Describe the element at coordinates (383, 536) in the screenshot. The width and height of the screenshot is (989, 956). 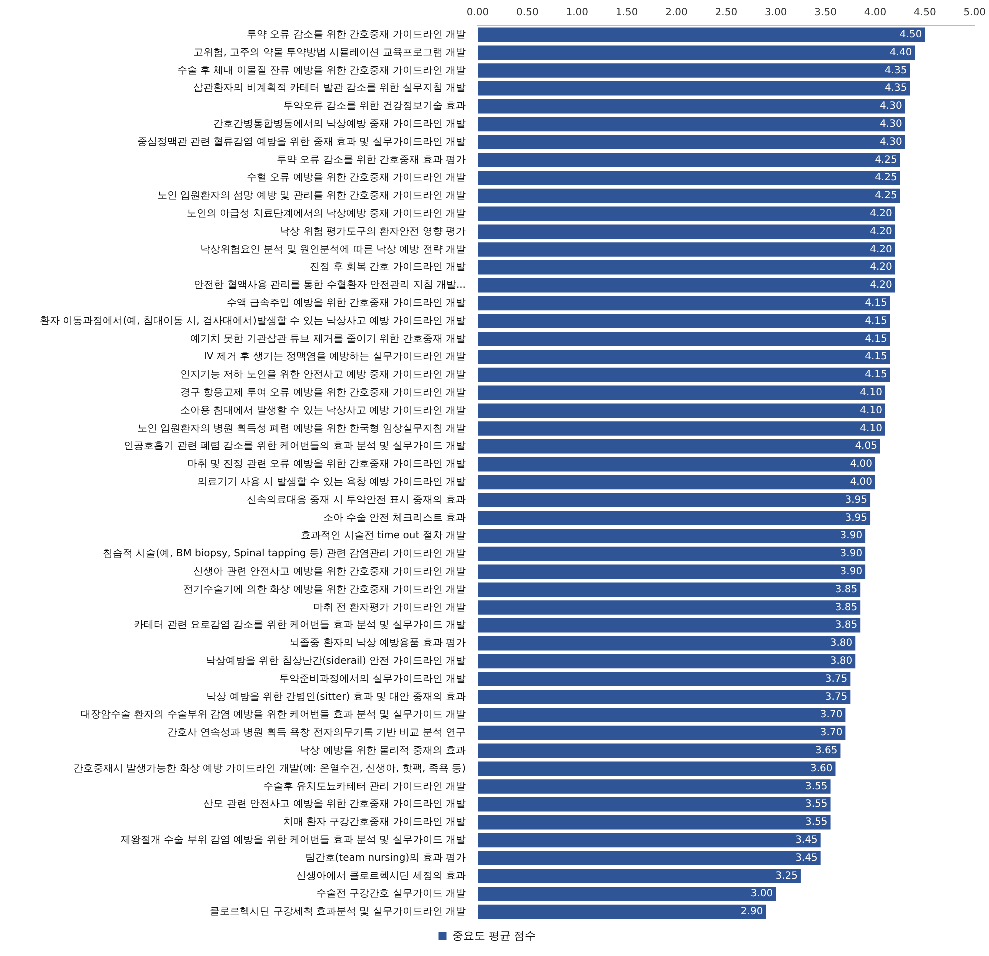
I see `y-tick-label: 효과적인 시술전 time out 절차 개발` at that location.